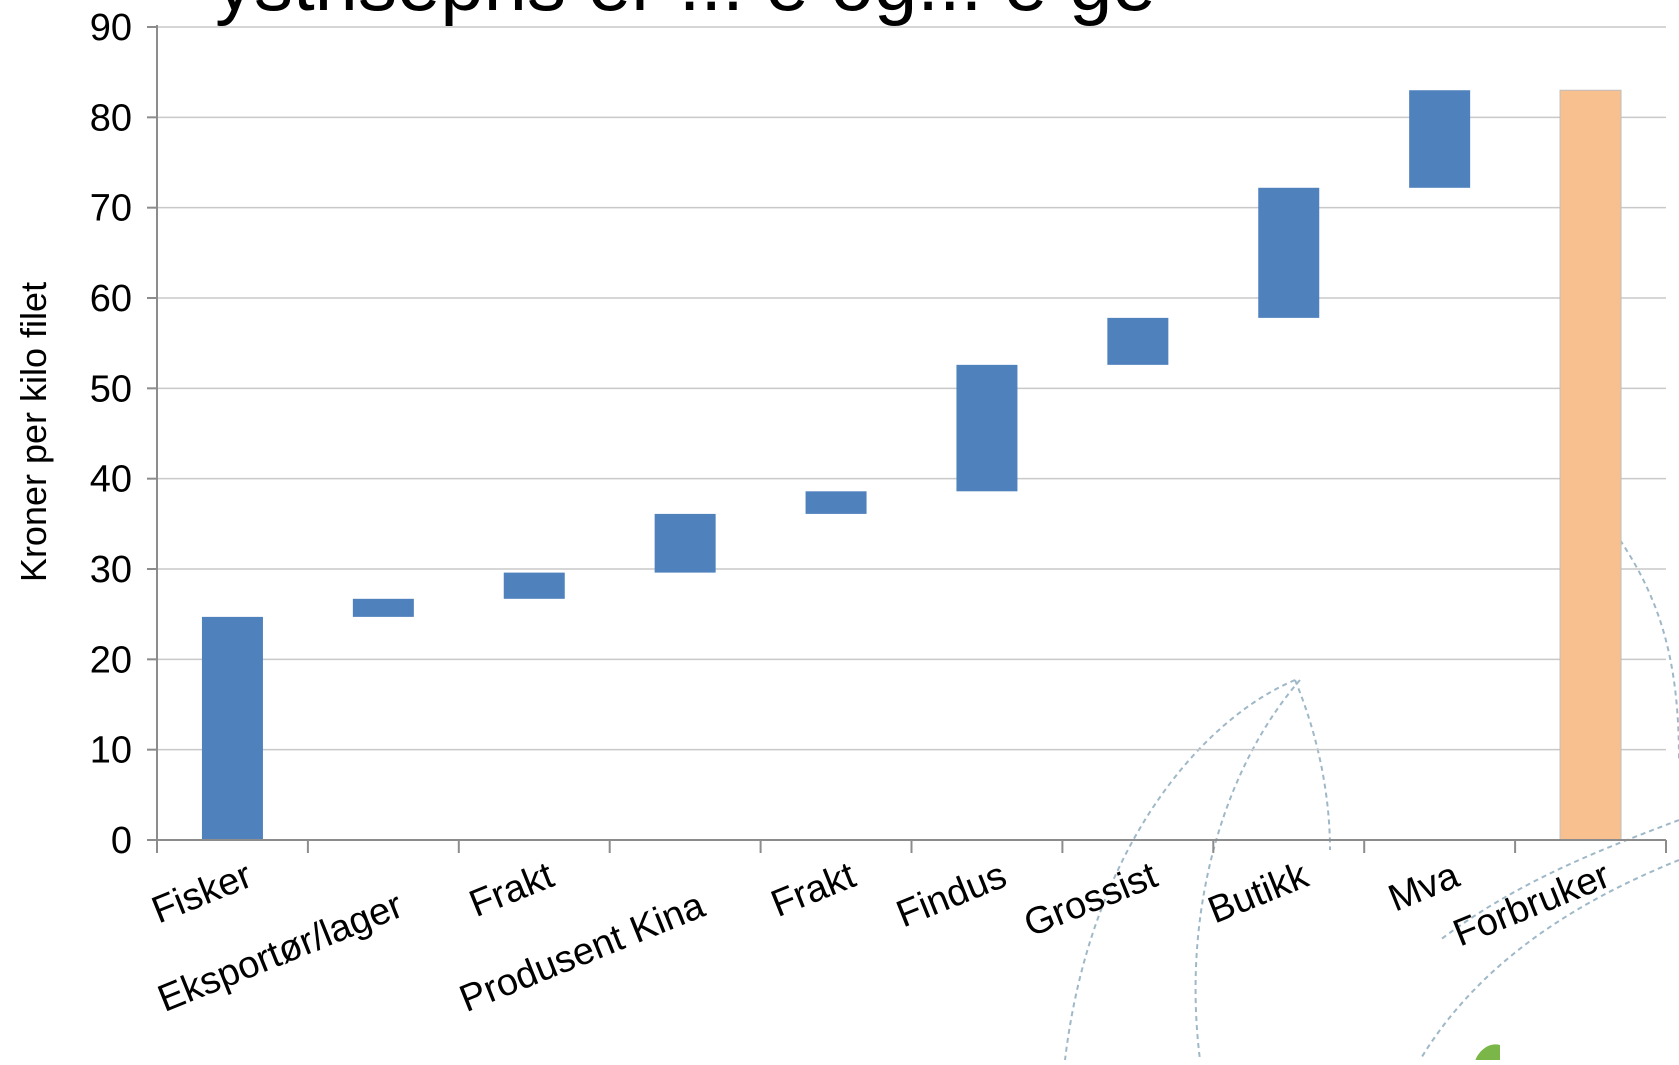  Describe the element at coordinates (111, 434) in the screenshot. I see `y-tick-labels: 0 10 20 30 40 50 60 70 80 90` at that location.